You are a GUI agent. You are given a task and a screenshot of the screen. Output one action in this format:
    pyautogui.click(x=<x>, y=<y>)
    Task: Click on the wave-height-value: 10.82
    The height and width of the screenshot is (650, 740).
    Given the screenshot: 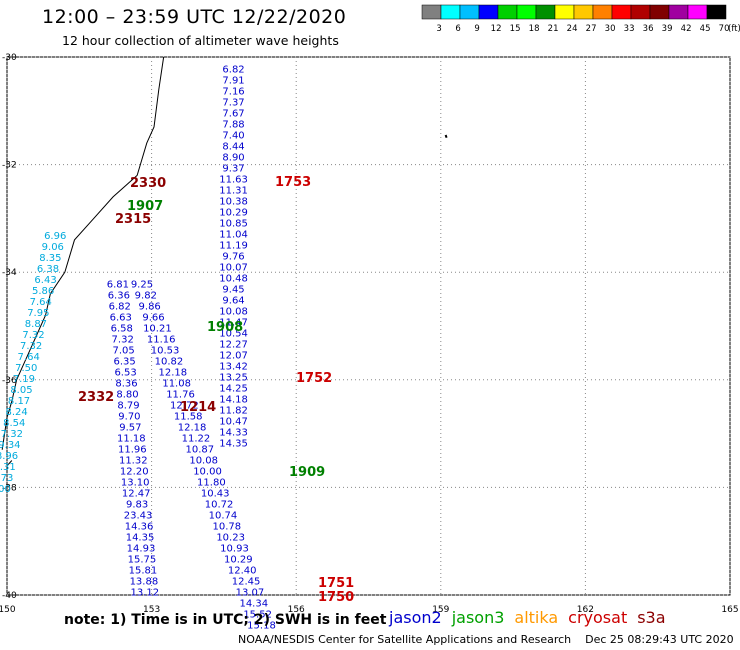 What is the action you would take?
    pyautogui.click(x=169, y=362)
    